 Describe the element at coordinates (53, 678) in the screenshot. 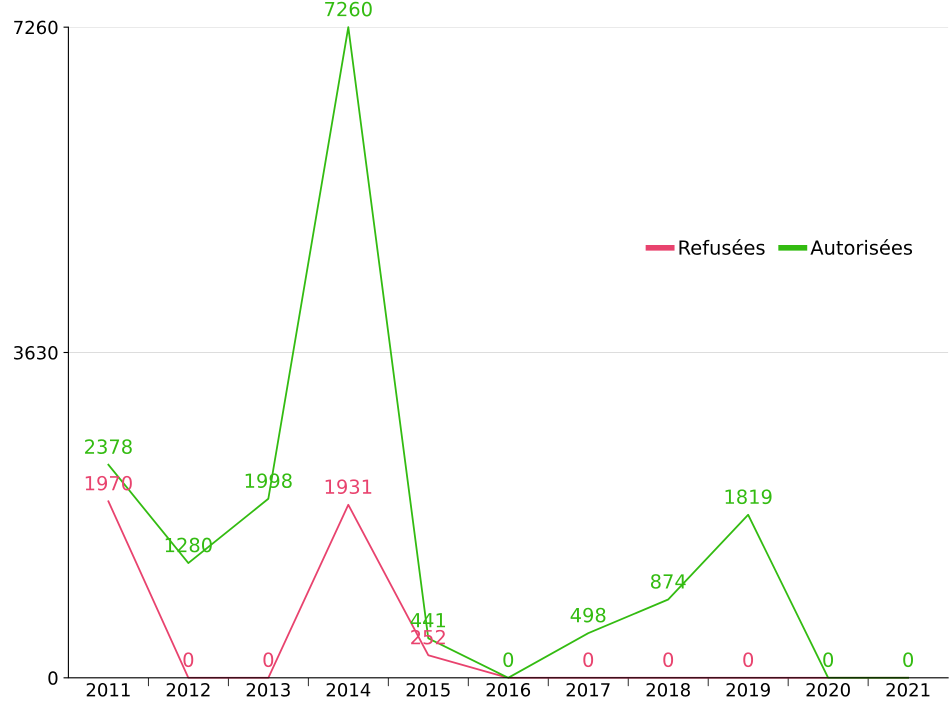

I see `y-tick-label: 0` at that location.